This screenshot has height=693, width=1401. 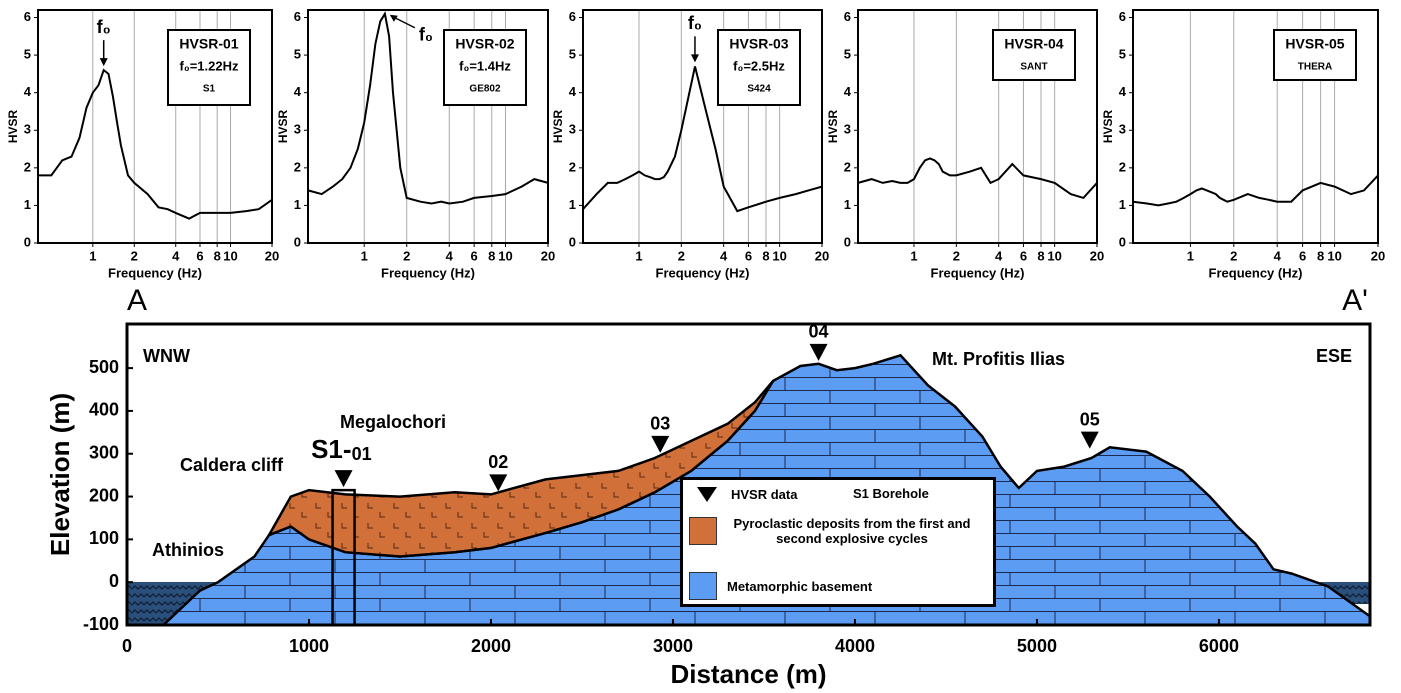 I want to click on borehole-label: S1-, so click(x=331, y=449).